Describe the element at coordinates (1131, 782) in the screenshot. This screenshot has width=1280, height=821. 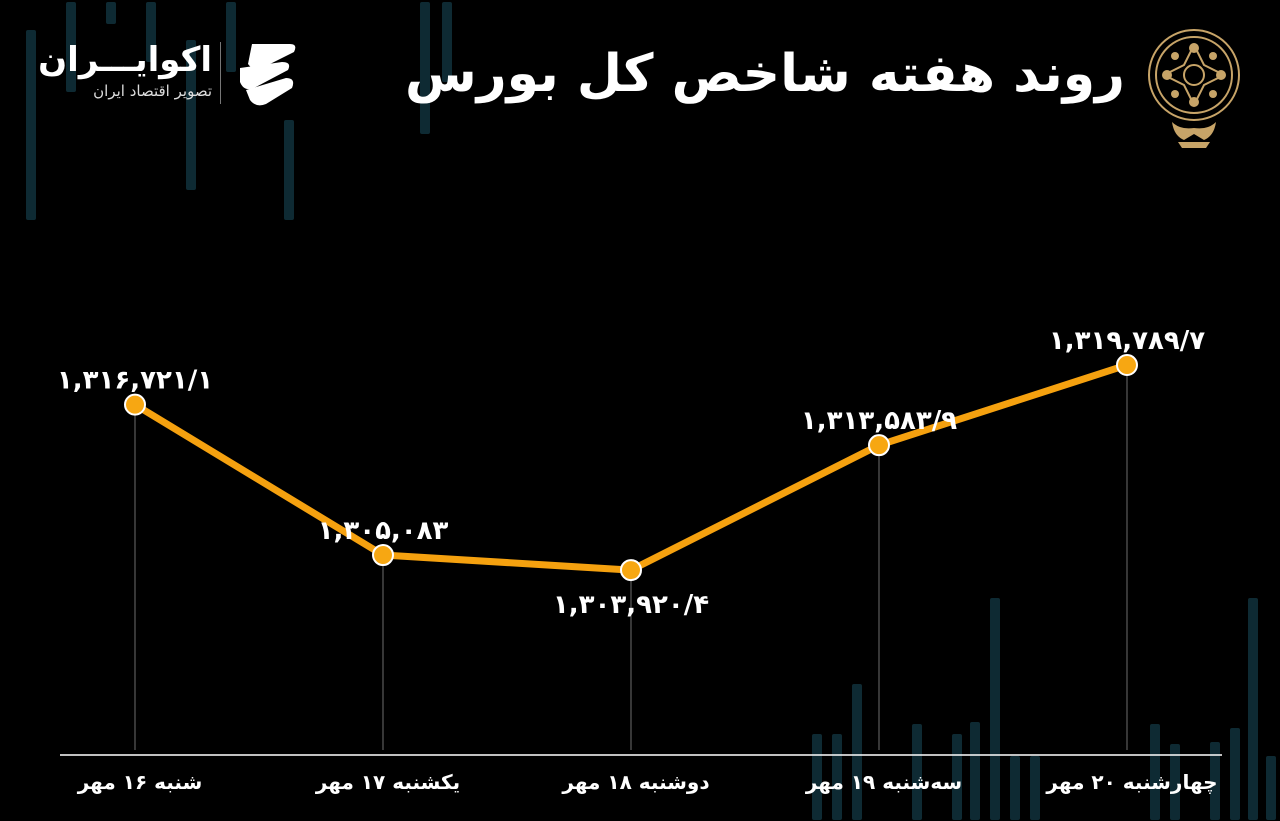
I see `x-tick-label: چهارشنبه ۲۰ مهر` at that location.